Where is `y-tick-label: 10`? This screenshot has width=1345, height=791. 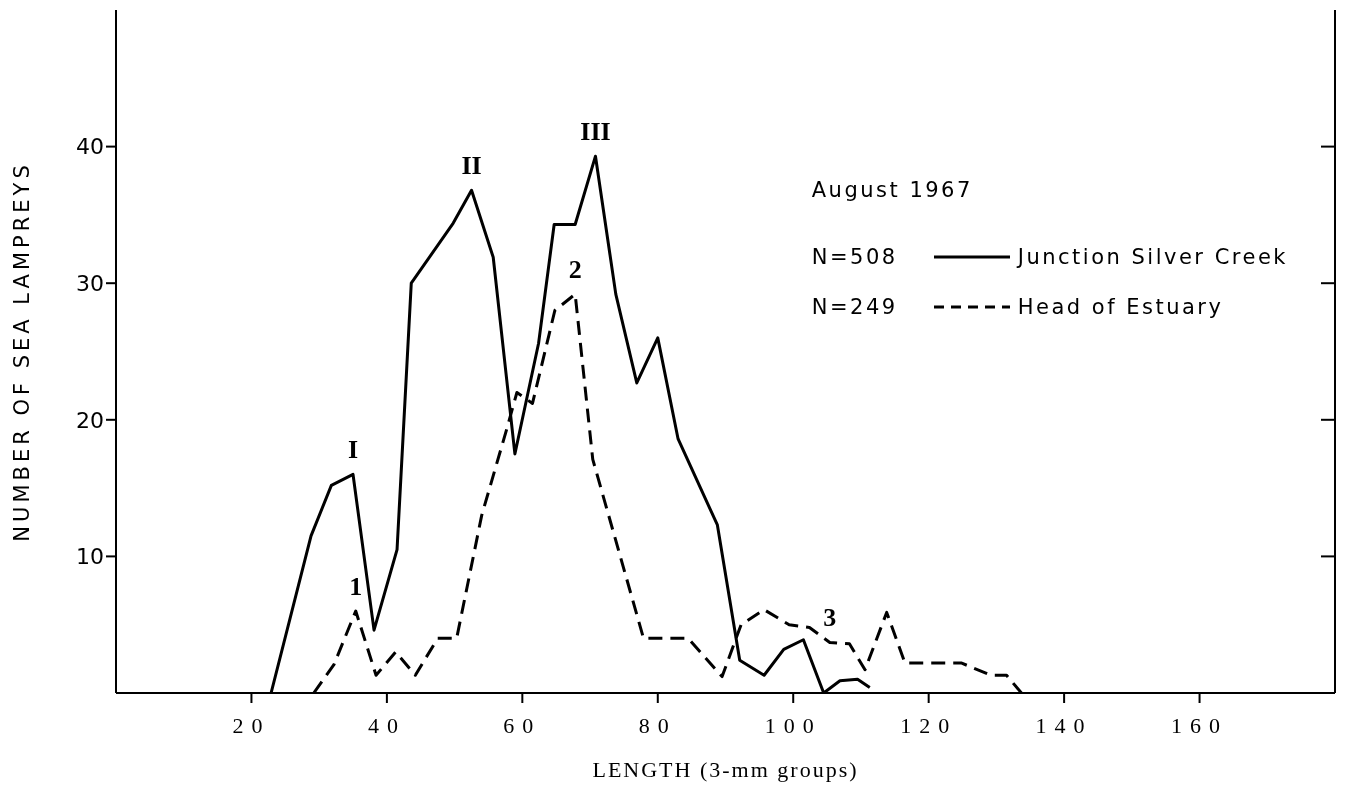
y-tick-label: 10 is located at coordinates (90, 557).